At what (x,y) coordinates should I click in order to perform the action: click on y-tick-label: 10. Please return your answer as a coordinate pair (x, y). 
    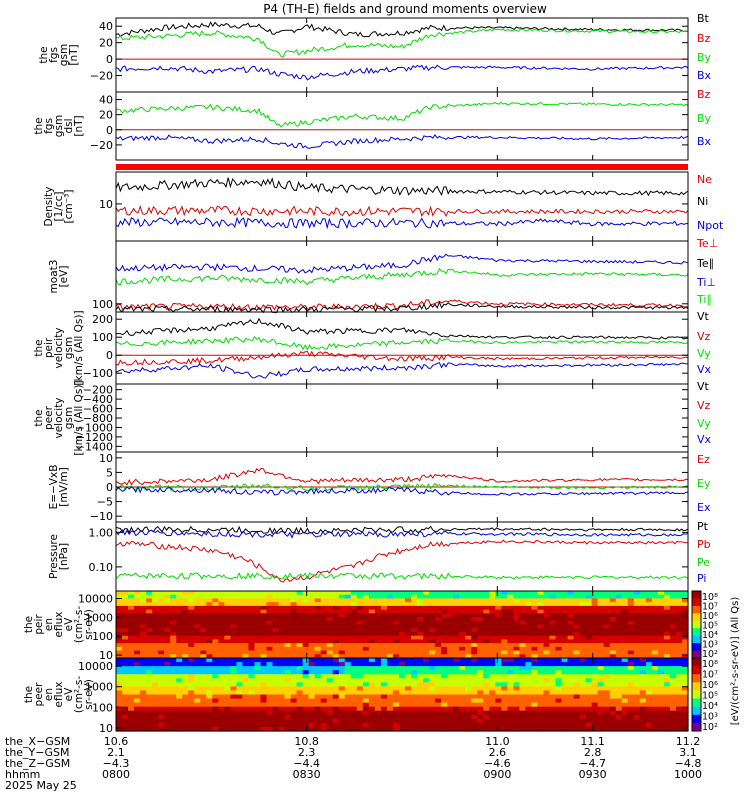
    Looking at the image, I should click on (106, 204).